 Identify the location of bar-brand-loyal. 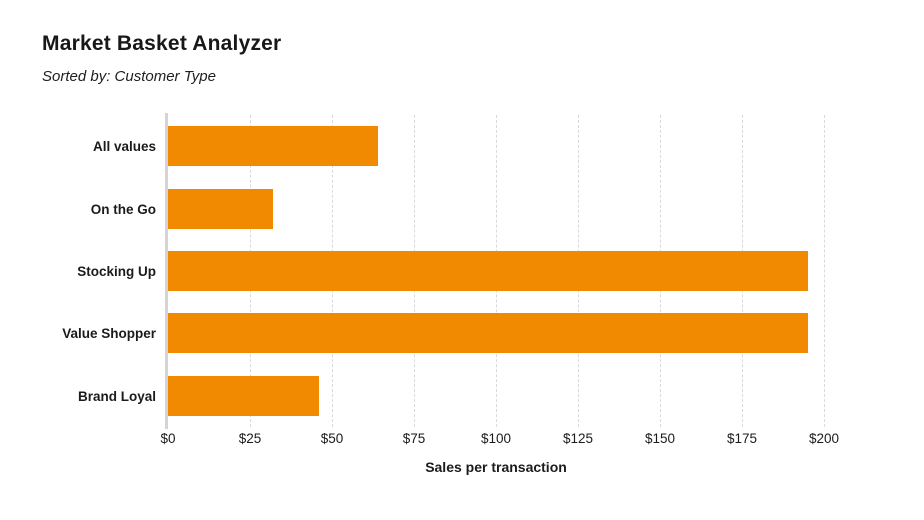
(243, 395).